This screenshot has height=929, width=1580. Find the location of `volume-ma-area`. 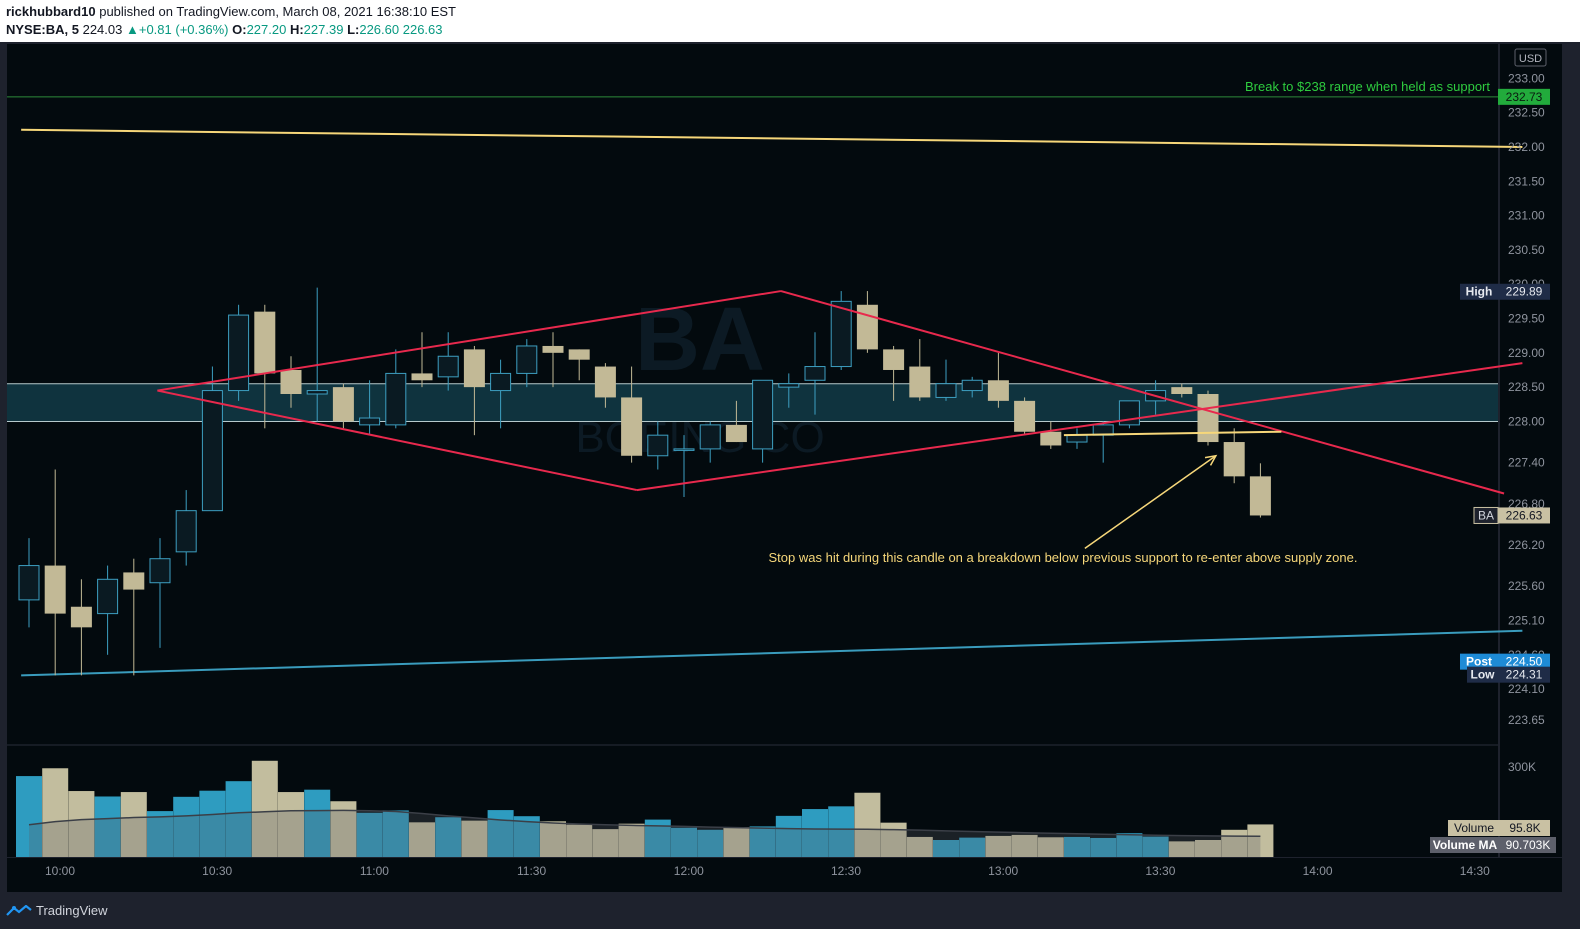

volume-ma-area is located at coordinates (645, 833).